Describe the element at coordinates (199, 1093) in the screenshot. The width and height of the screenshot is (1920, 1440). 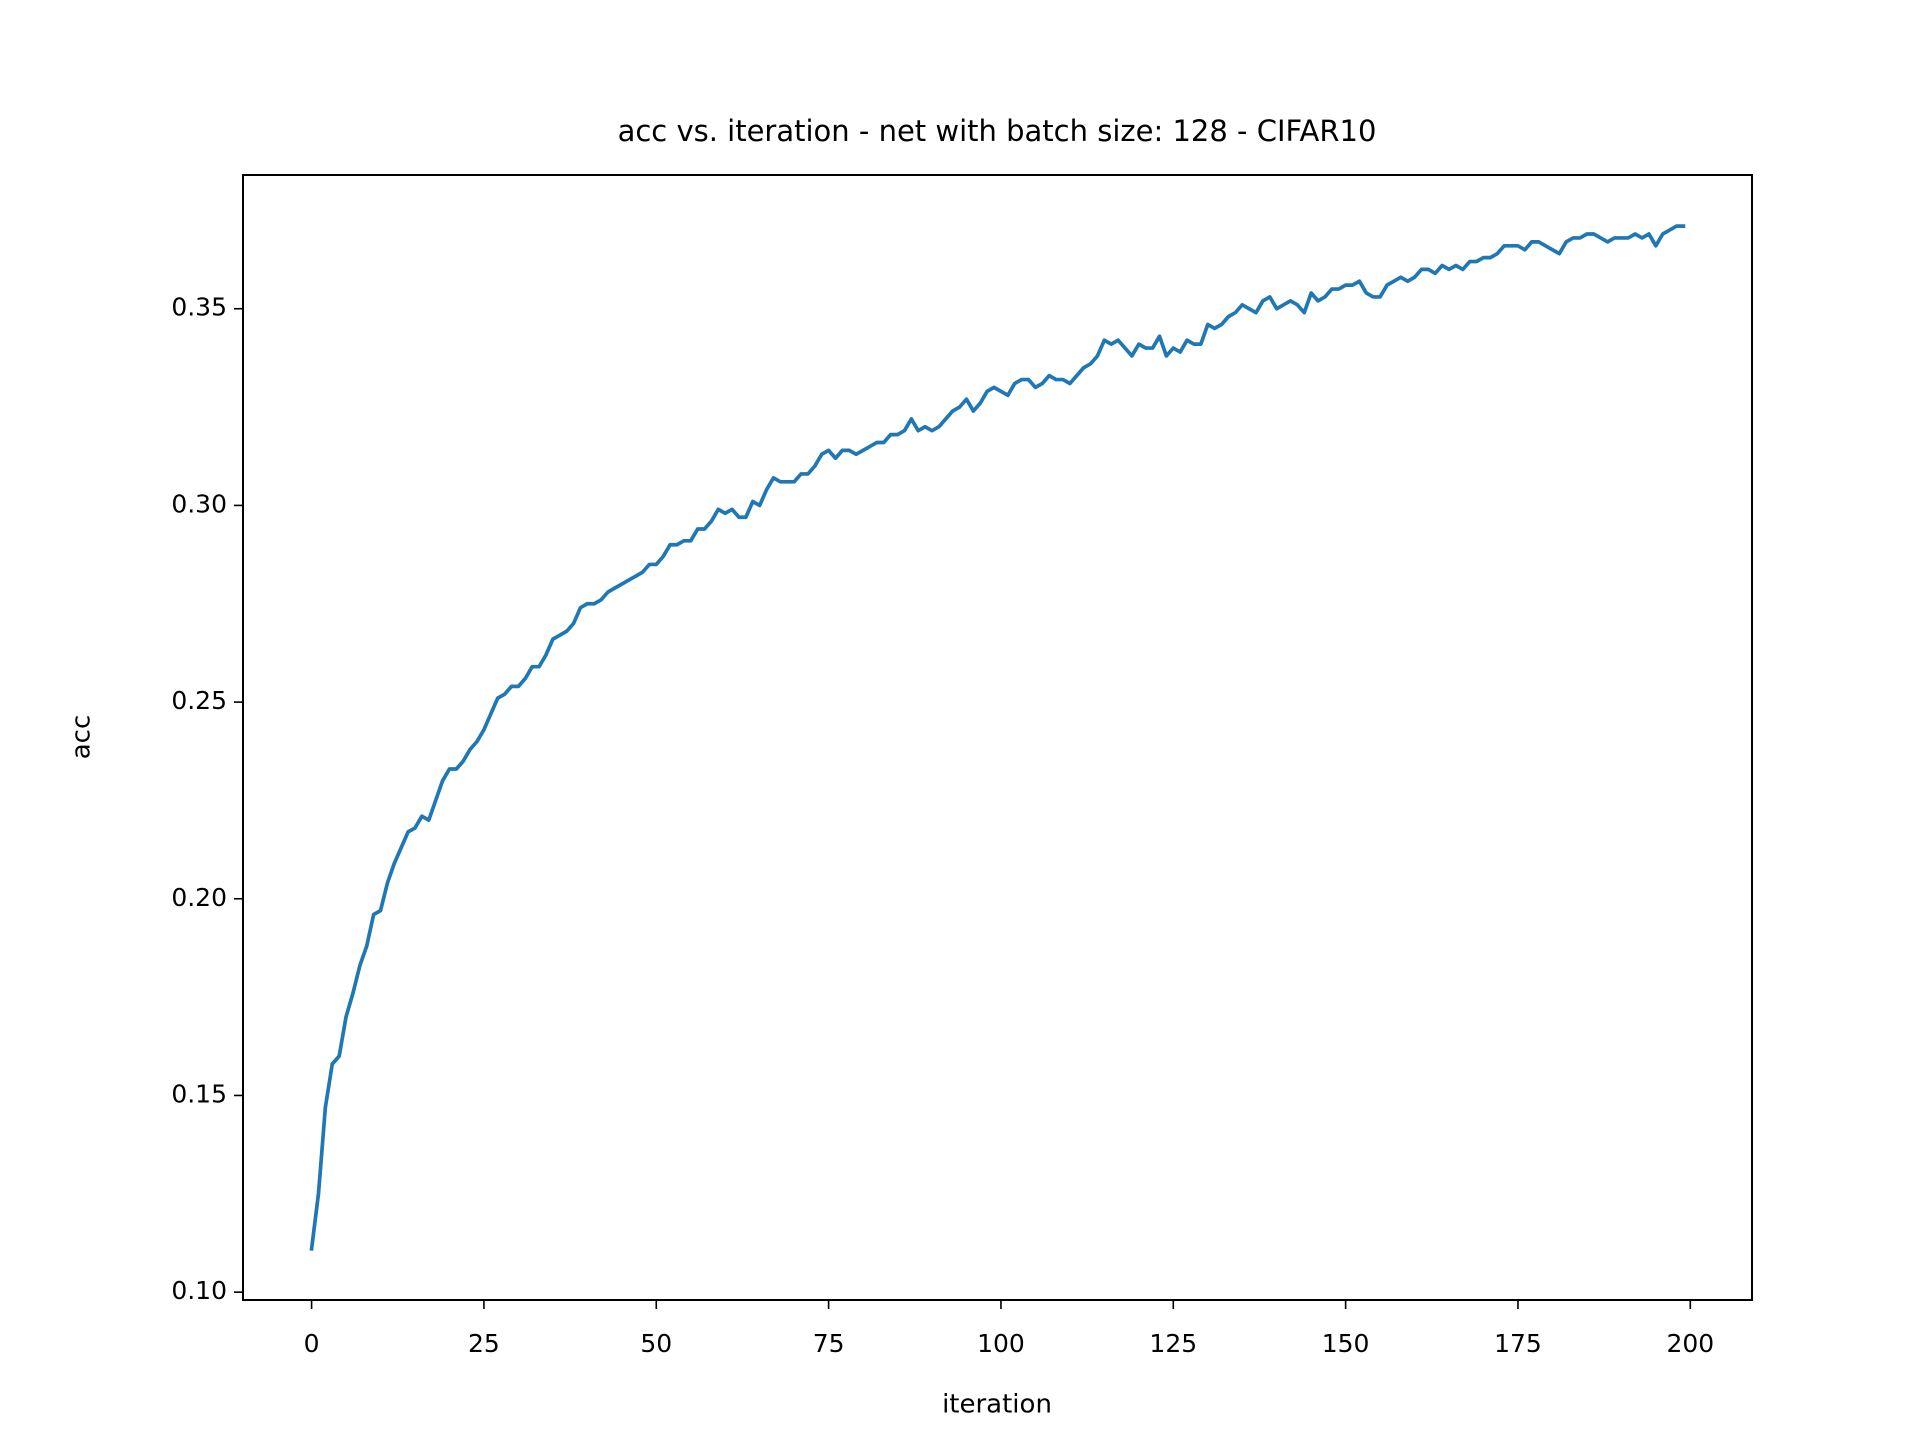
I see `y-tick-label: 0.15` at that location.